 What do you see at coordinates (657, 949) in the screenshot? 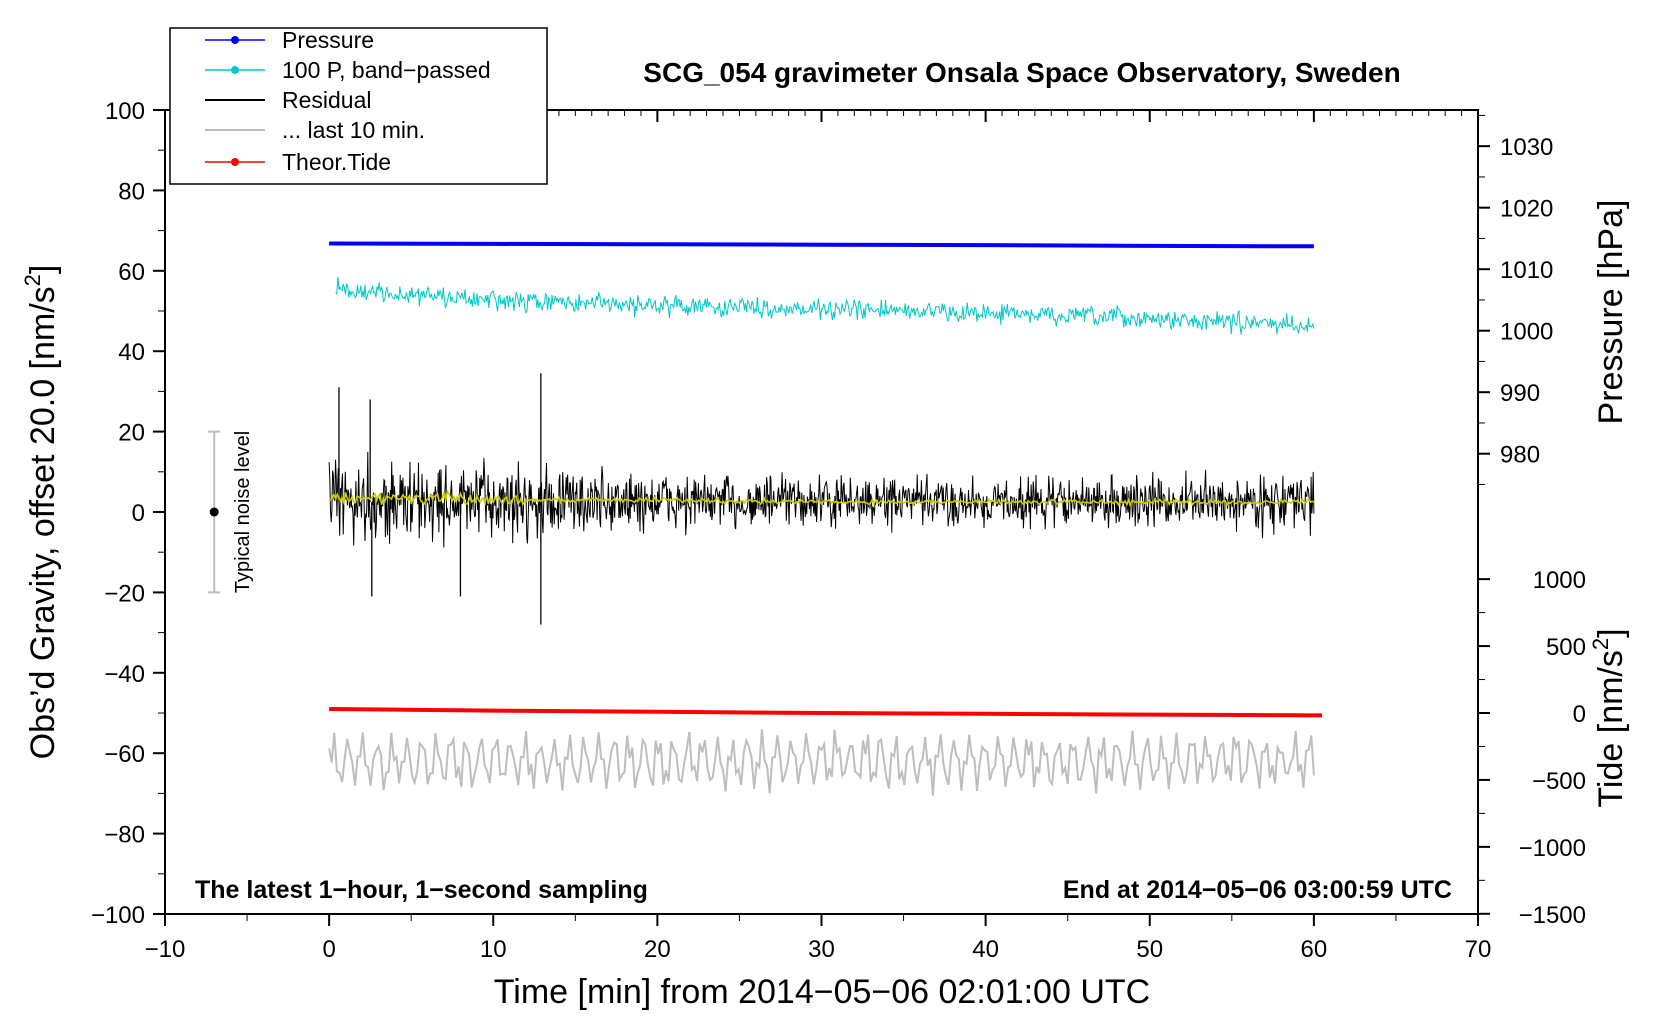
I see `x-tick-label: 20` at bounding box center [657, 949].